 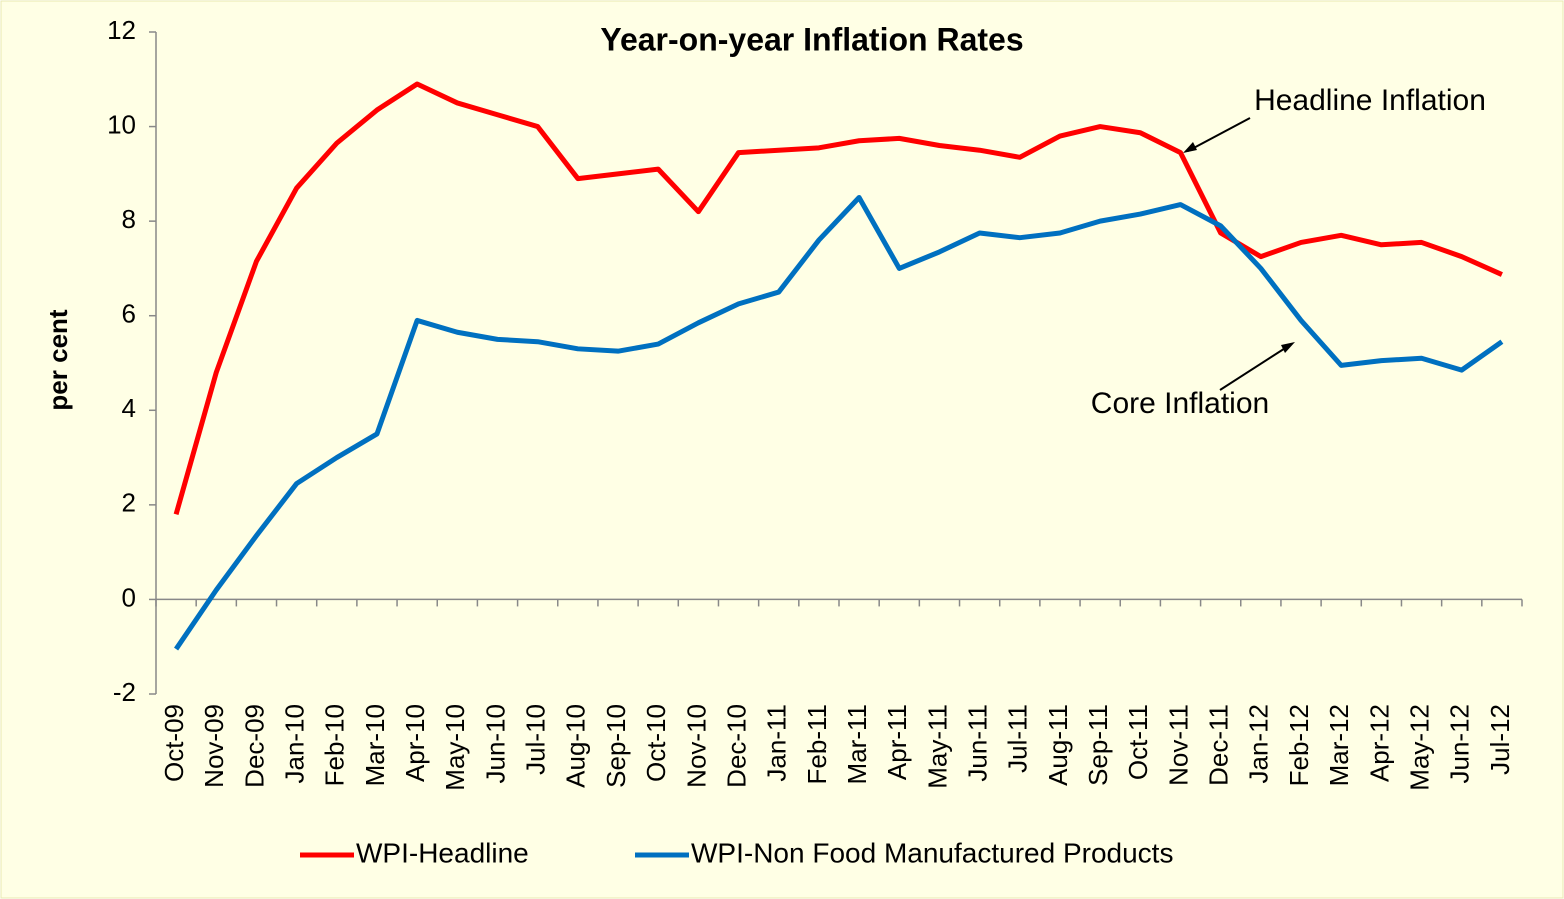 What do you see at coordinates (1178, 745) in the screenshot?
I see `x-tick-label: Nov-11` at bounding box center [1178, 745].